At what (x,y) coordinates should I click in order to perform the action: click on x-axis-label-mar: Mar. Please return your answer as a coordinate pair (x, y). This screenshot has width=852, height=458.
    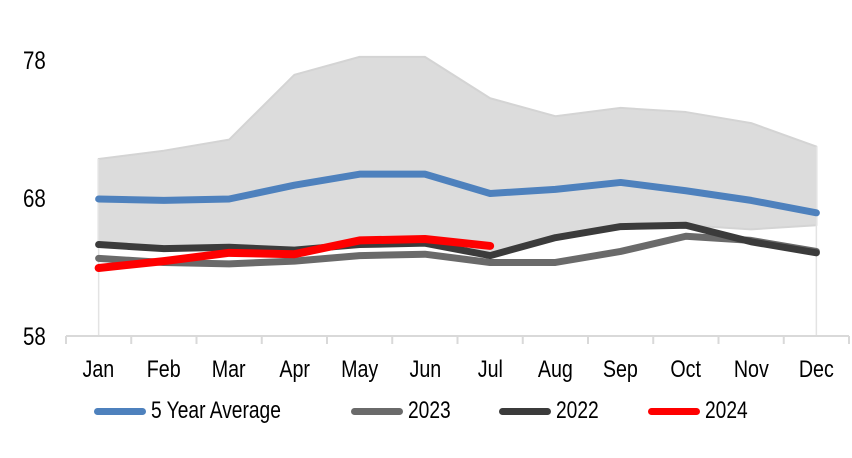
    Looking at the image, I should click on (229, 370).